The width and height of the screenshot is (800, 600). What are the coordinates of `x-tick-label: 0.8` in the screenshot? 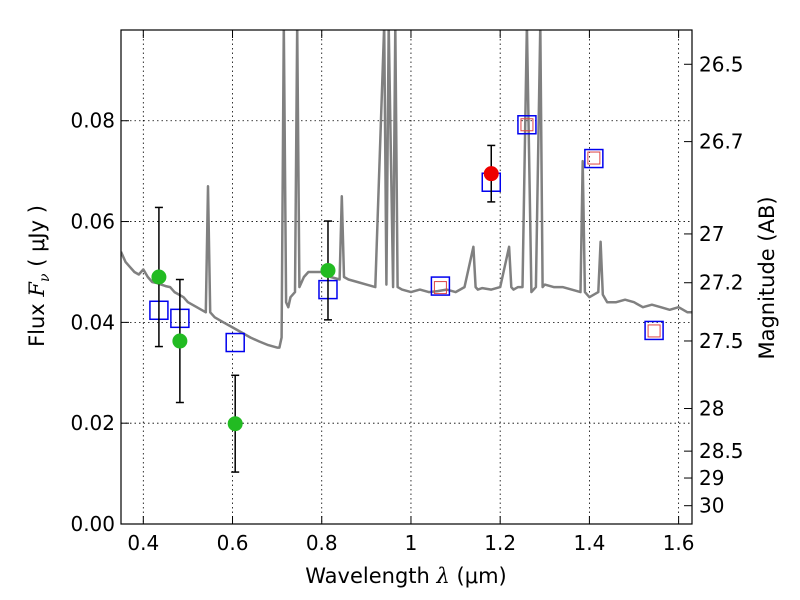 It's located at (322, 543).